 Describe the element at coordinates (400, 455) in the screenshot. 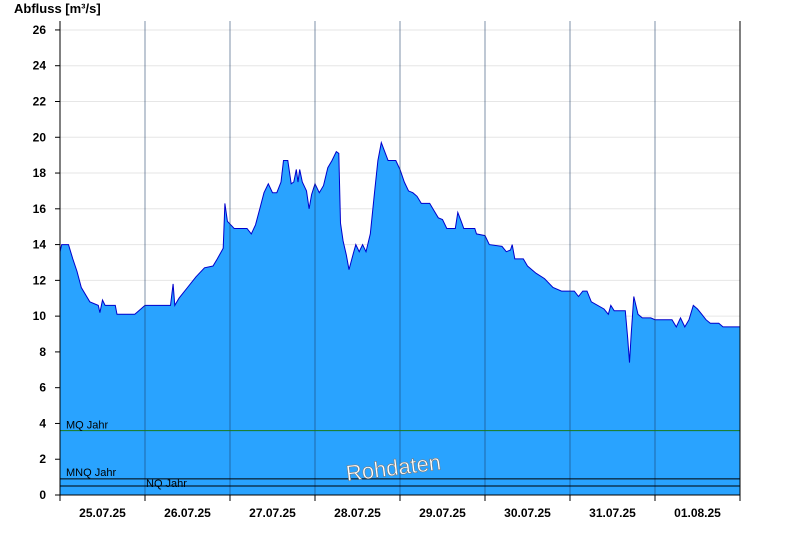

I see `reference-lines: MQ Jahr MNQ Jahr NQ Jahr` at that location.